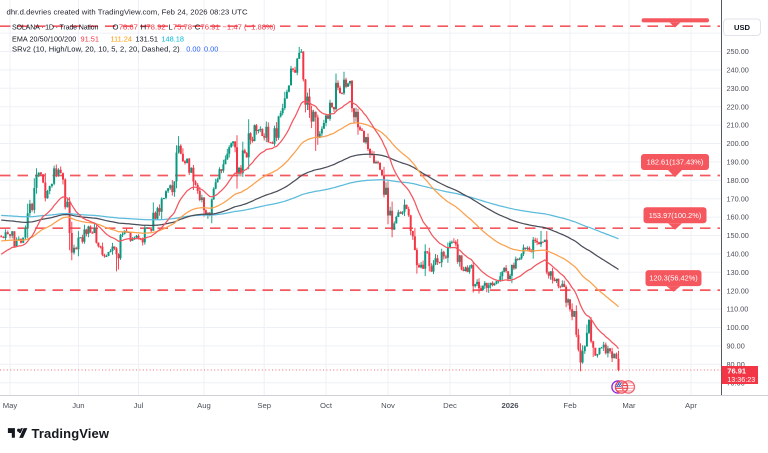 The image size is (768, 453). I want to click on svg-text: TradingView, so click(71, 433).